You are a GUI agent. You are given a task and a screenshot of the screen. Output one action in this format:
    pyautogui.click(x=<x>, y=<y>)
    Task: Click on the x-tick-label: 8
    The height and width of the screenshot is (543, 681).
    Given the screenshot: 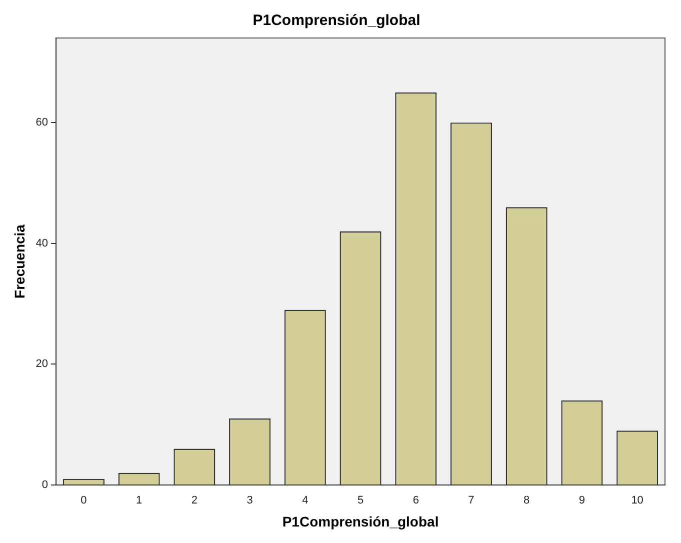 What is the action you would take?
    pyautogui.click(x=527, y=500)
    